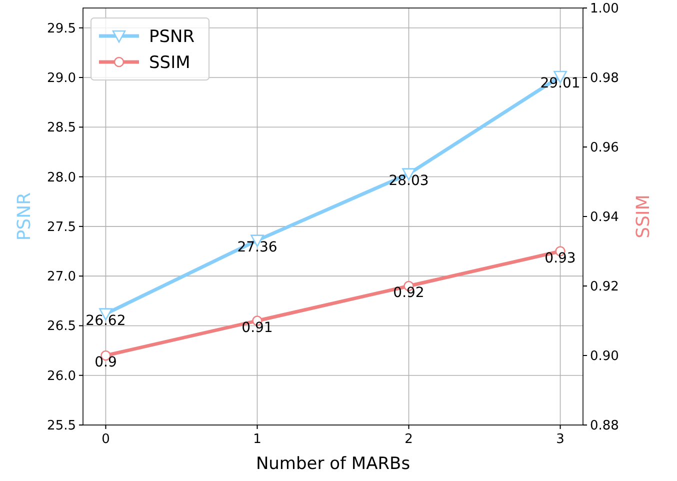  Describe the element at coordinates (604, 148) in the screenshot. I see `y2-tick-label: 0.96` at that location.